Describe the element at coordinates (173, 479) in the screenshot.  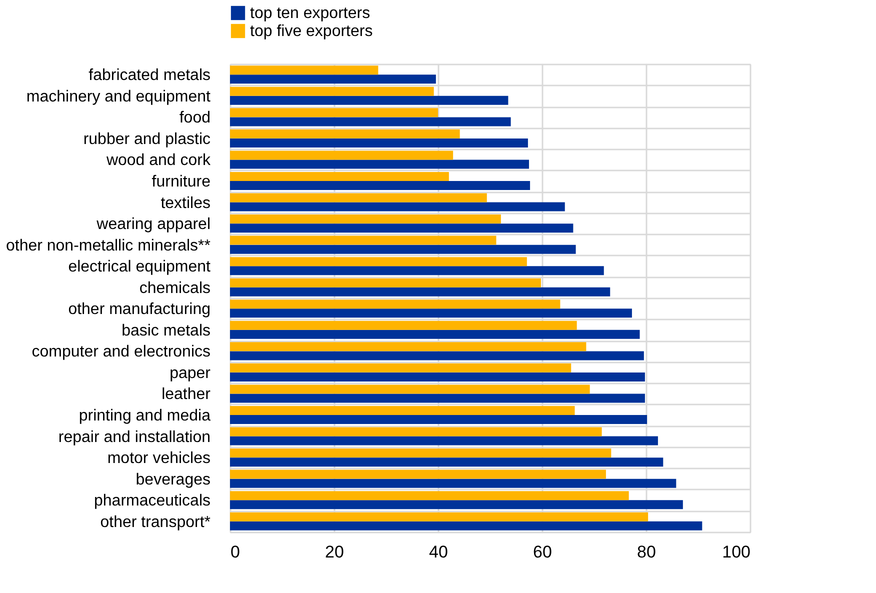
I see `y-tick-label: beverages` at that location.